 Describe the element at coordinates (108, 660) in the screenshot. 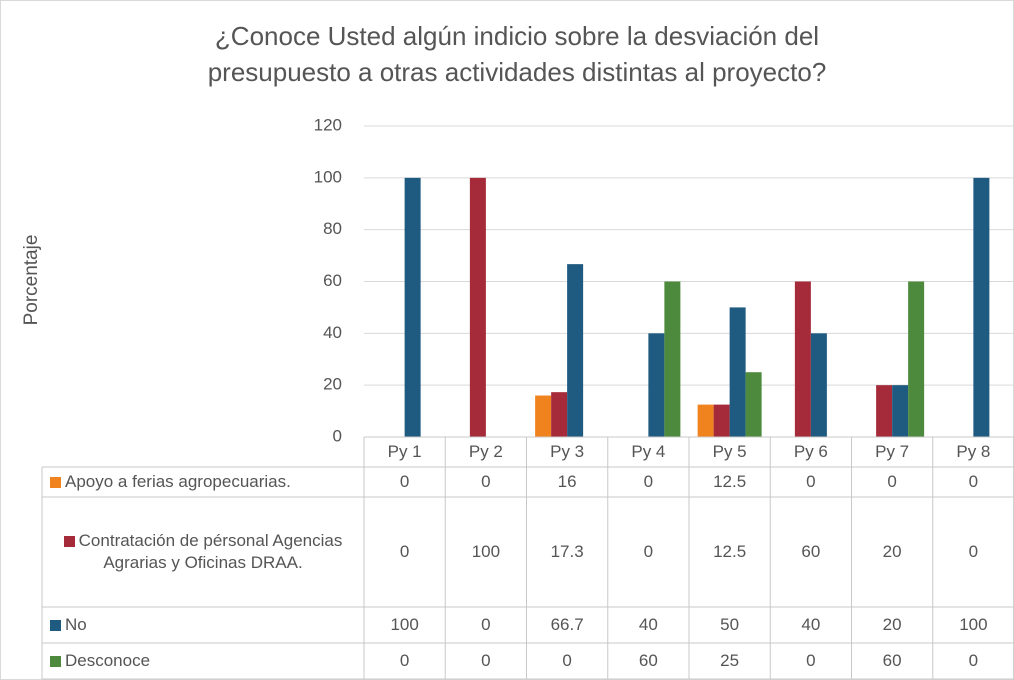

I see `legend-label: Desconoce` at that location.